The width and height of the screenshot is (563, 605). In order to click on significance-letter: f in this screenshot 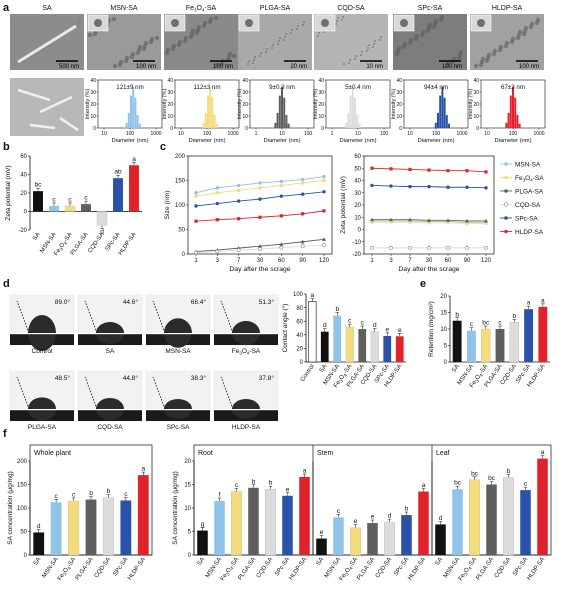, I will do `click(220, 494)`.